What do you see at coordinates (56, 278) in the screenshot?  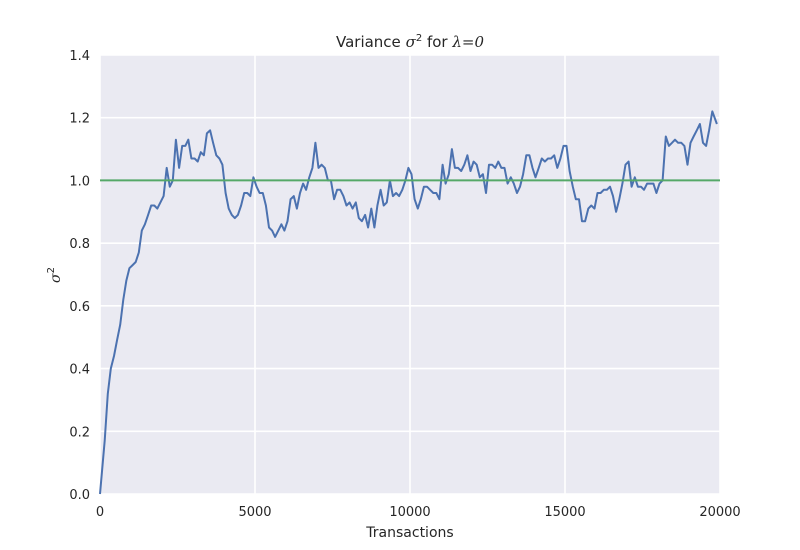 I see `y-axis-label-sigma: σ` at bounding box center [56, 278].